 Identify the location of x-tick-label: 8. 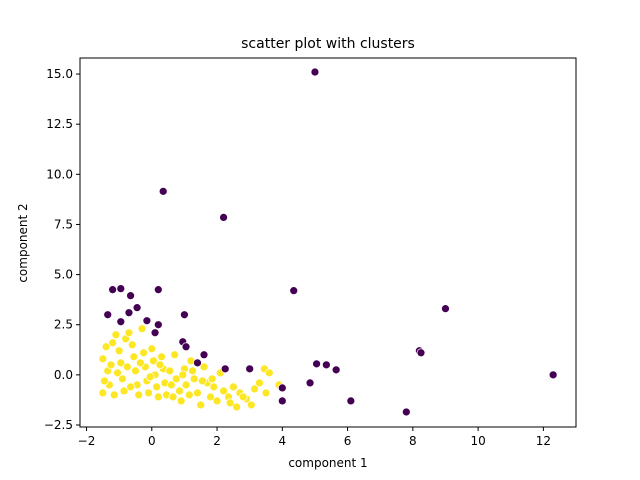
(413, 441).